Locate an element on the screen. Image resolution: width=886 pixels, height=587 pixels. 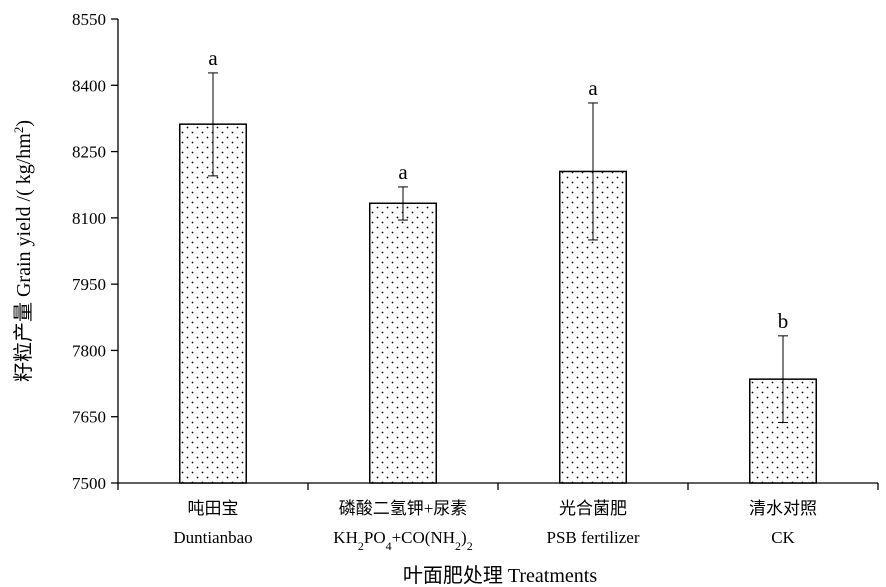
y-tick-label: 8100 is located at coordinates (89, 218).